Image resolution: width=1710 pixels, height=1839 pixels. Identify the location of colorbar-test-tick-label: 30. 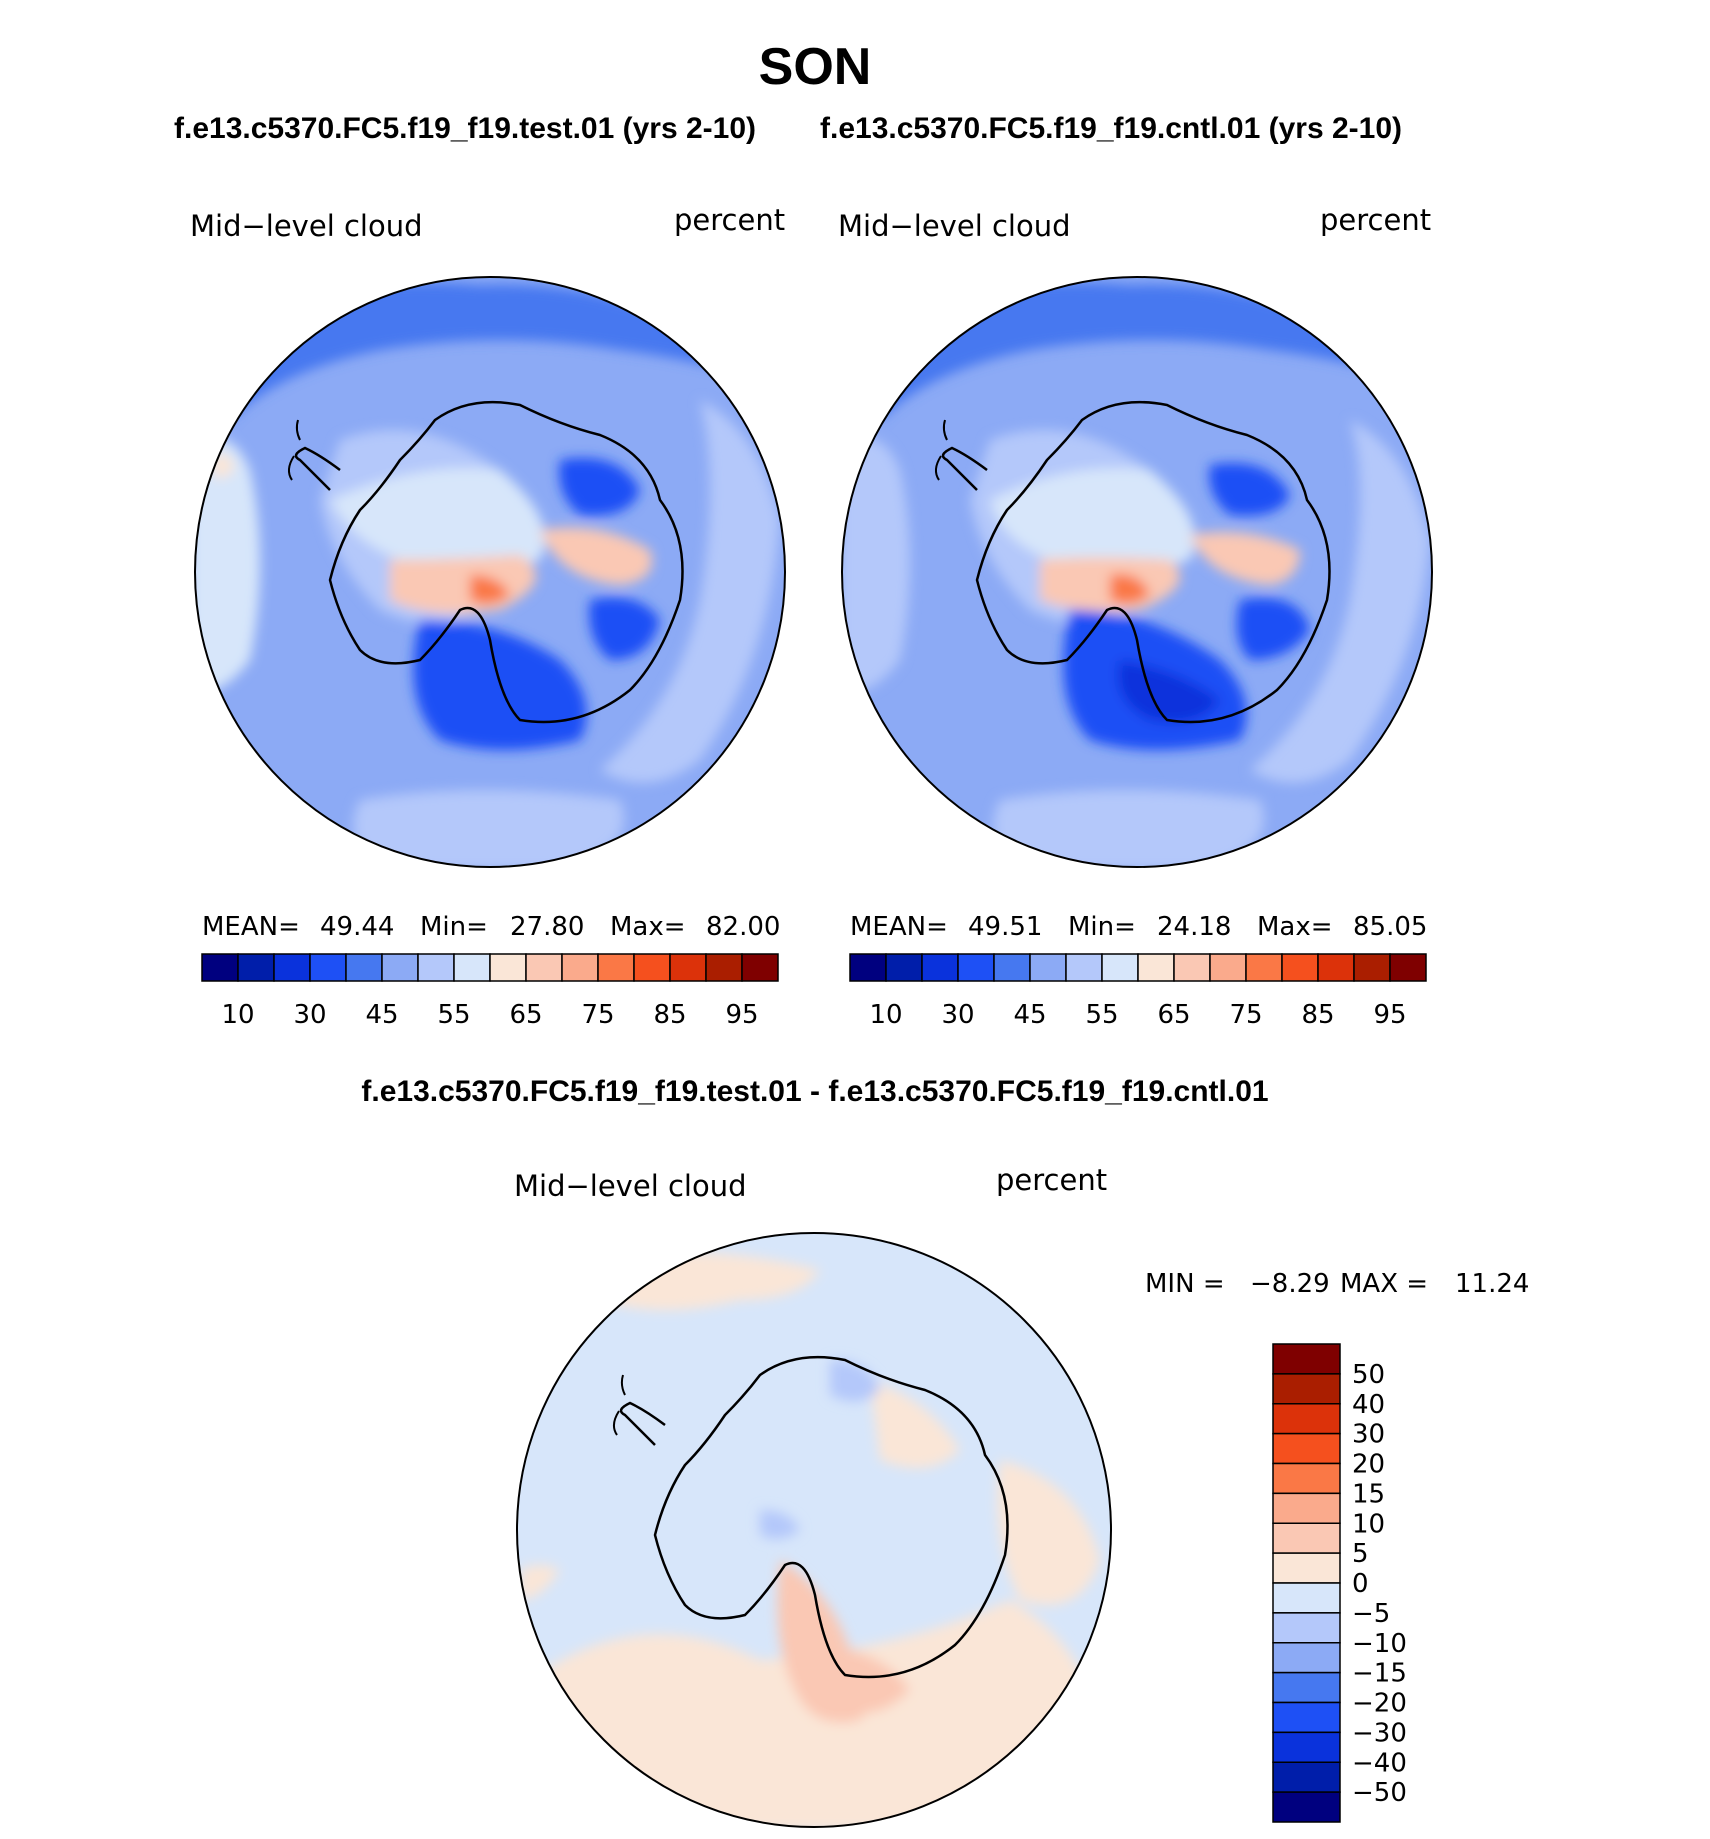
(309, 1015).